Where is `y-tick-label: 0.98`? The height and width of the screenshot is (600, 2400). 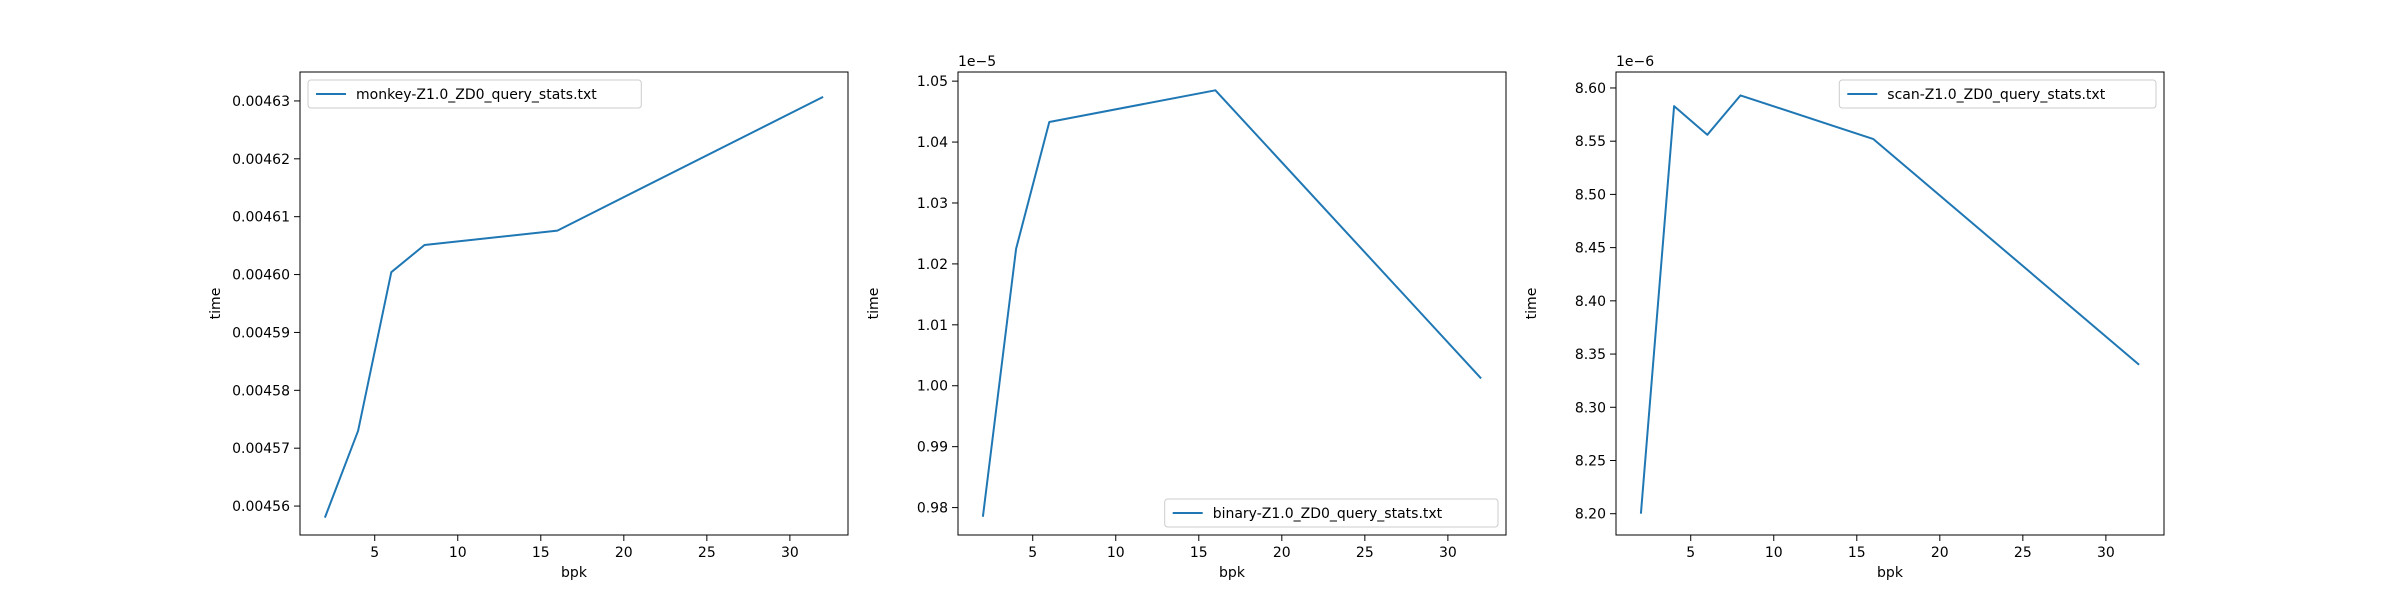
y-tick-label: 0.98 is located at coordinates (932, 509).